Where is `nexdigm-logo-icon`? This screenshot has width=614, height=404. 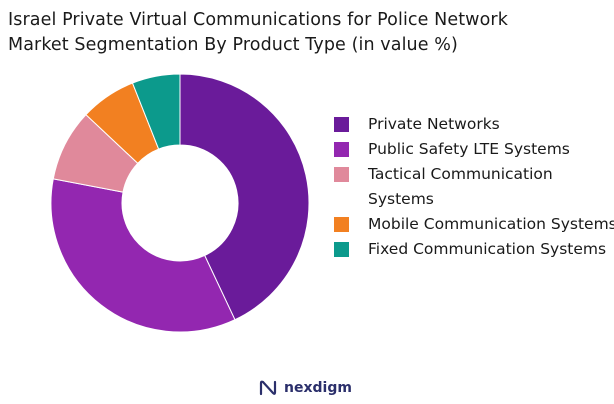 nexdigm-logo-icon is located at coordinates (268, 388).